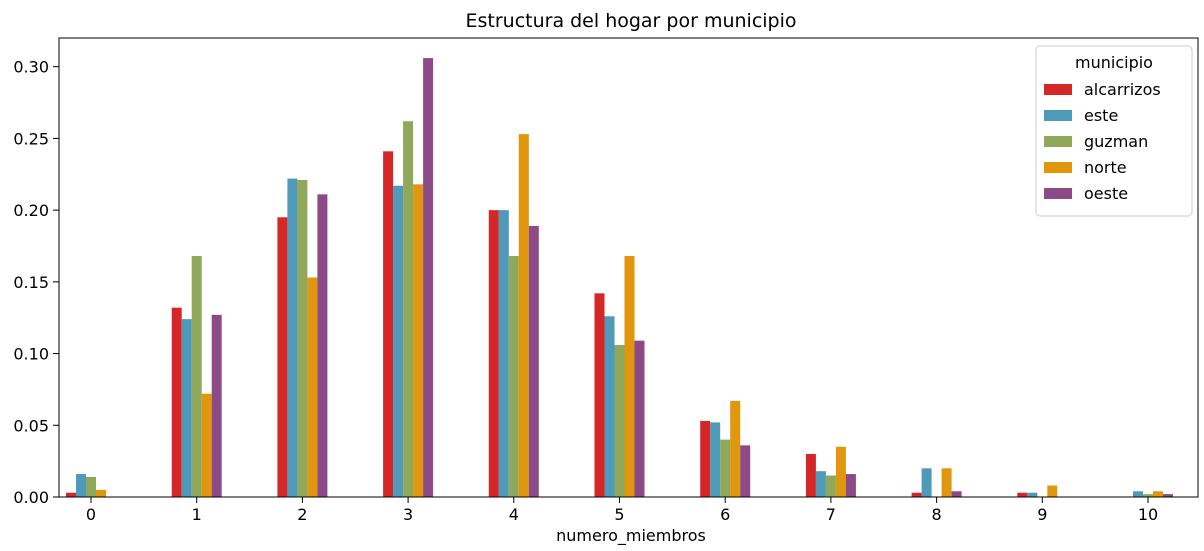 The height and width of the screenshot is (551, 1204). What do you see at coordinates (1114, 131) in the screenshot?
I see `legend: municipio alcarrizos este guzman norte oeste` at bounding box center [1114, 131].